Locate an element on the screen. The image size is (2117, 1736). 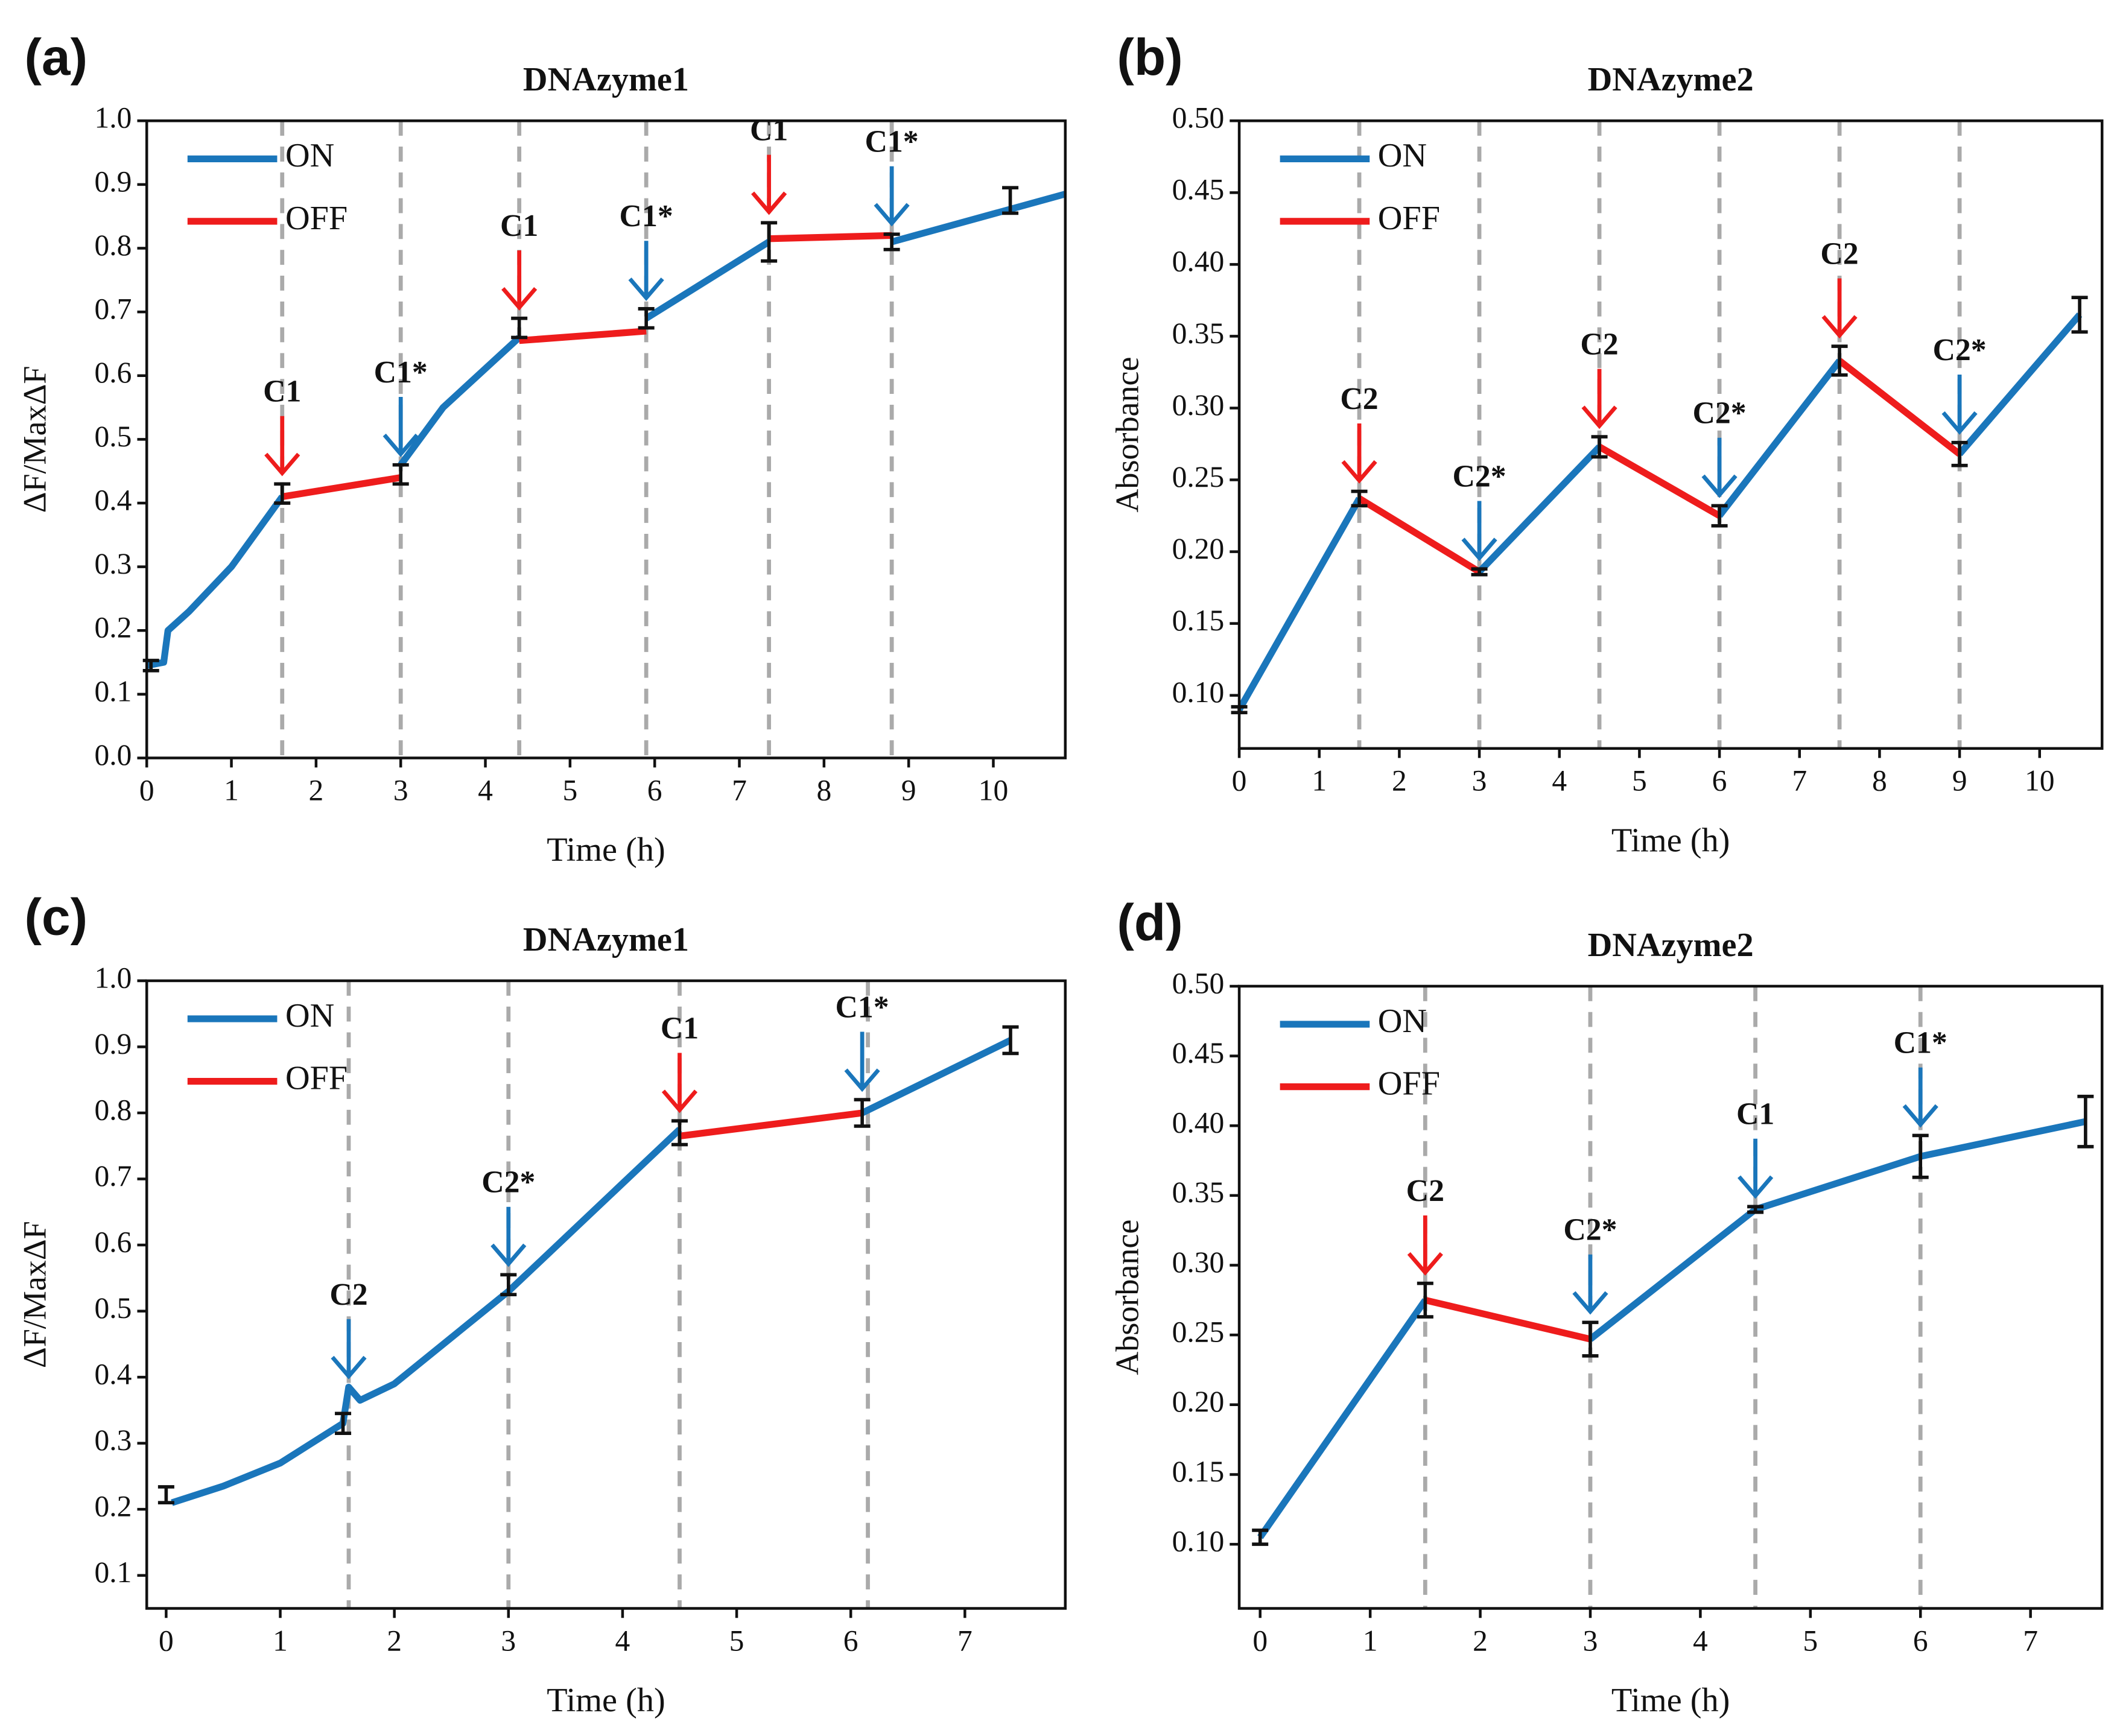
y-tick-label: 1.0 is located at coordinates (113, 118).